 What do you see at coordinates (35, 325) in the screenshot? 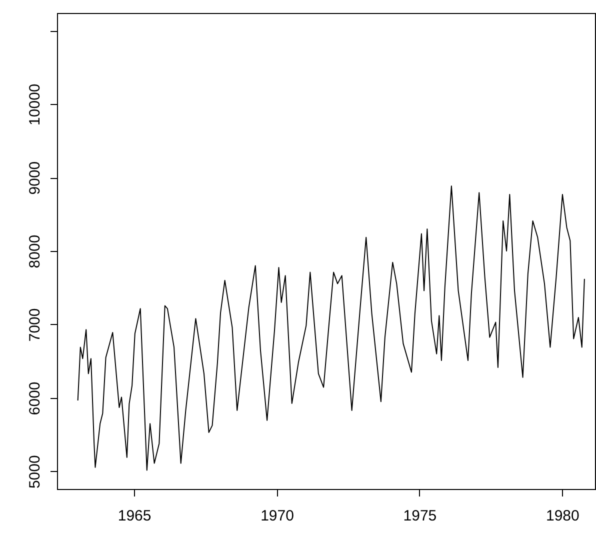
I see `y-tick-label: 7000` at bounding box center [35, 325].